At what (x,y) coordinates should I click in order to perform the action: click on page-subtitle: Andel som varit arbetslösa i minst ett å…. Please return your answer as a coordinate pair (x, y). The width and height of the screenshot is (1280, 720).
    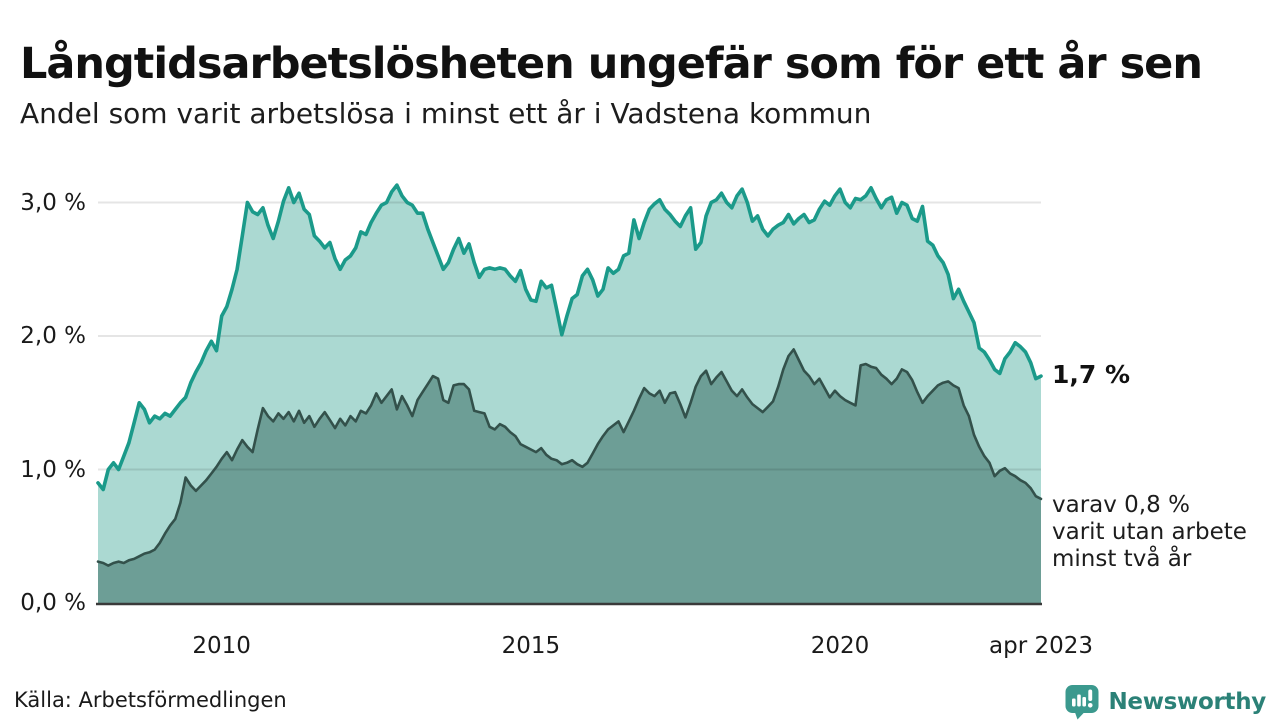
    Looking at the image, I should click on (446, 113).